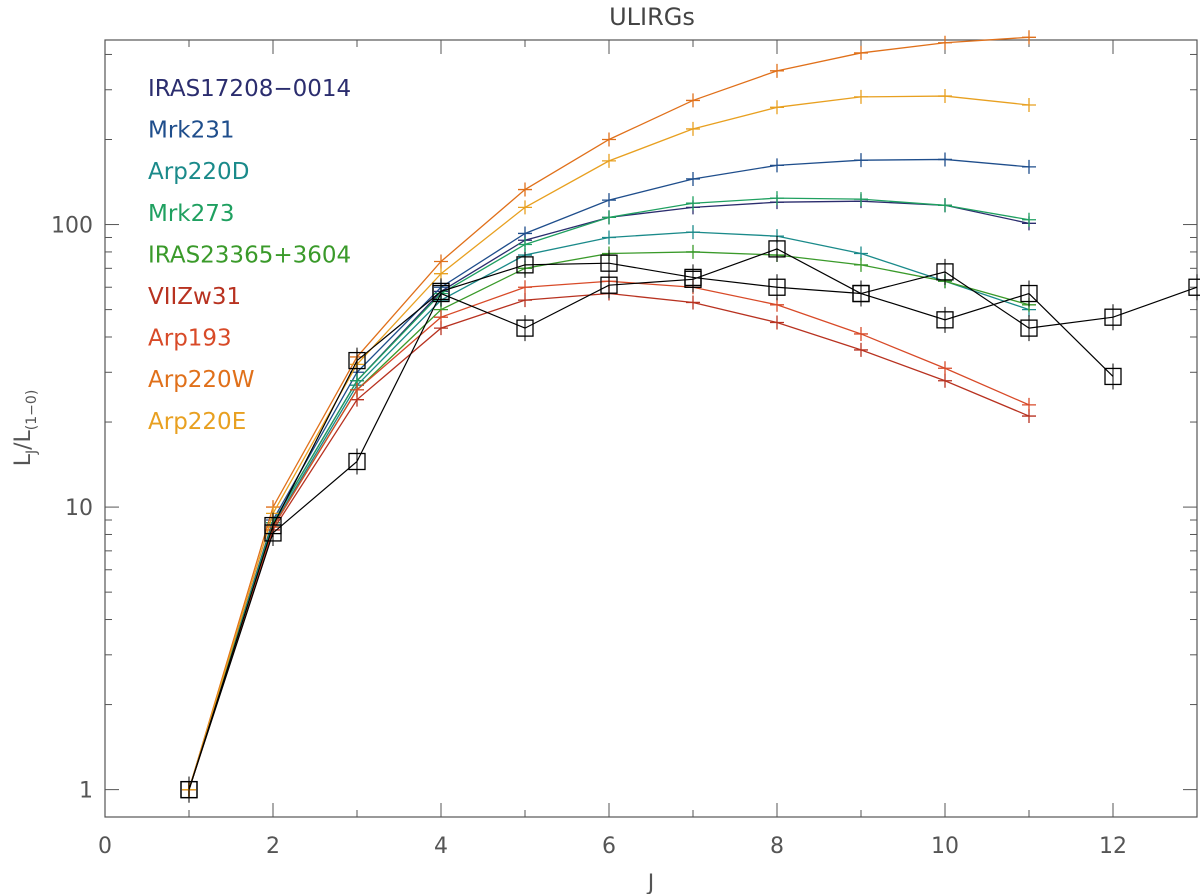 Image resolution: width=1200 pixels, height=894 pixels. What do you see at coordinates (441, 846) in the screenshot?
I see `x-tick-label: 4` at bounding box center [441, 846].